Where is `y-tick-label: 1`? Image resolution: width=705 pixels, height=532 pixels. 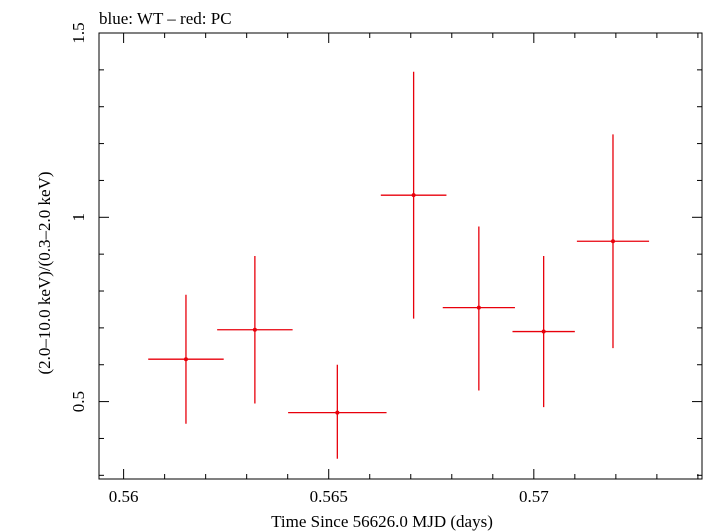
y-tick-label: 1 is located at coordinates (78, 217).